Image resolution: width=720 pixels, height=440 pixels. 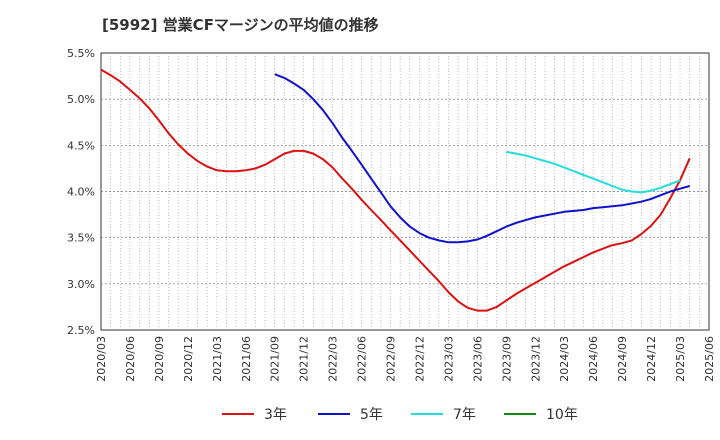 What do you see at coordinates (506, 359) in the screenshot?
I see `x-tick-label: 2023/09` at bounding box center [506, 359].